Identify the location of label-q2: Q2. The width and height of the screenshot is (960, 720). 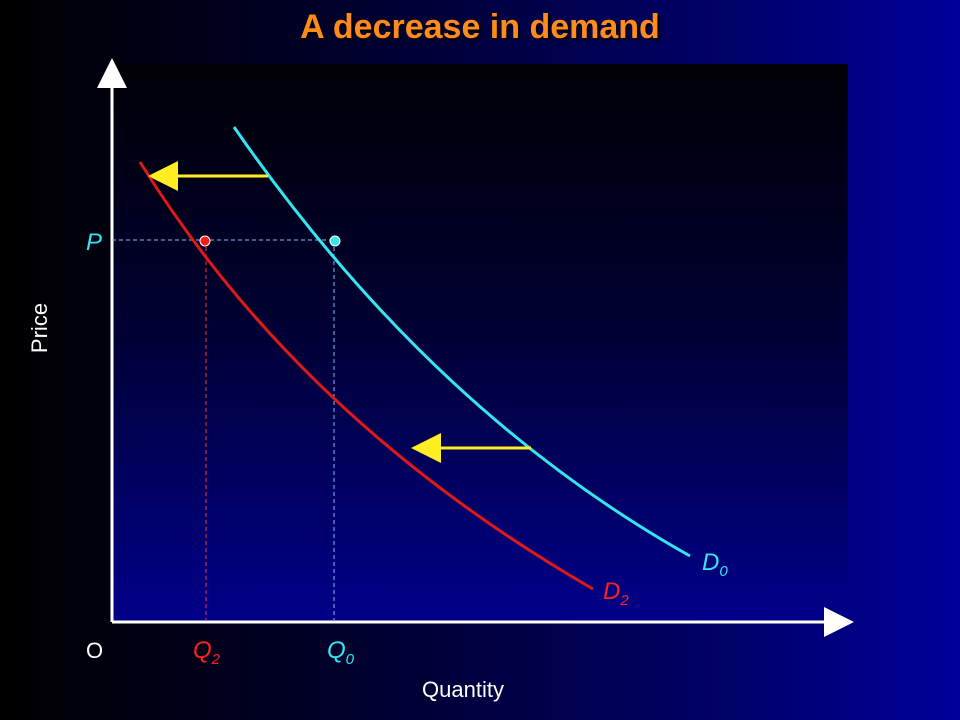
(207, 652).